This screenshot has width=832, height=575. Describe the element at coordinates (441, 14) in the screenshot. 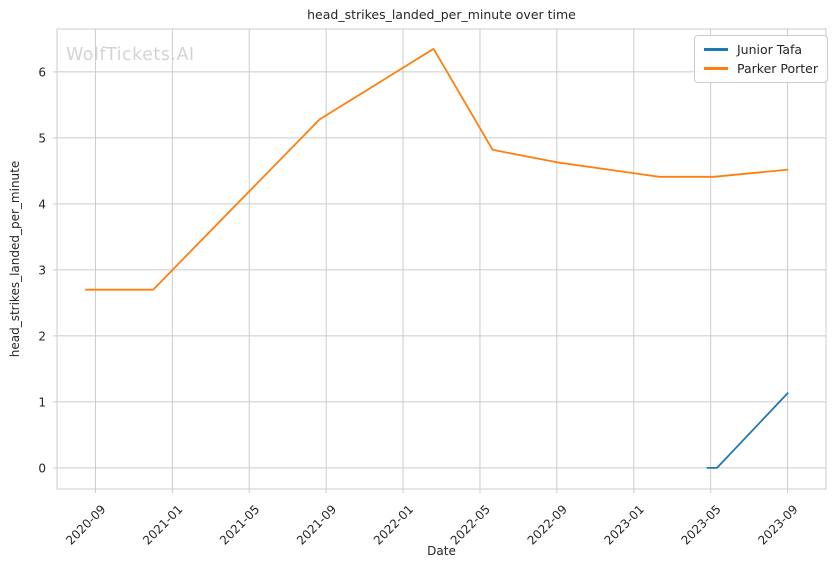

I see `chart-title: head_strikes_landed_per_minute over time` at that location.